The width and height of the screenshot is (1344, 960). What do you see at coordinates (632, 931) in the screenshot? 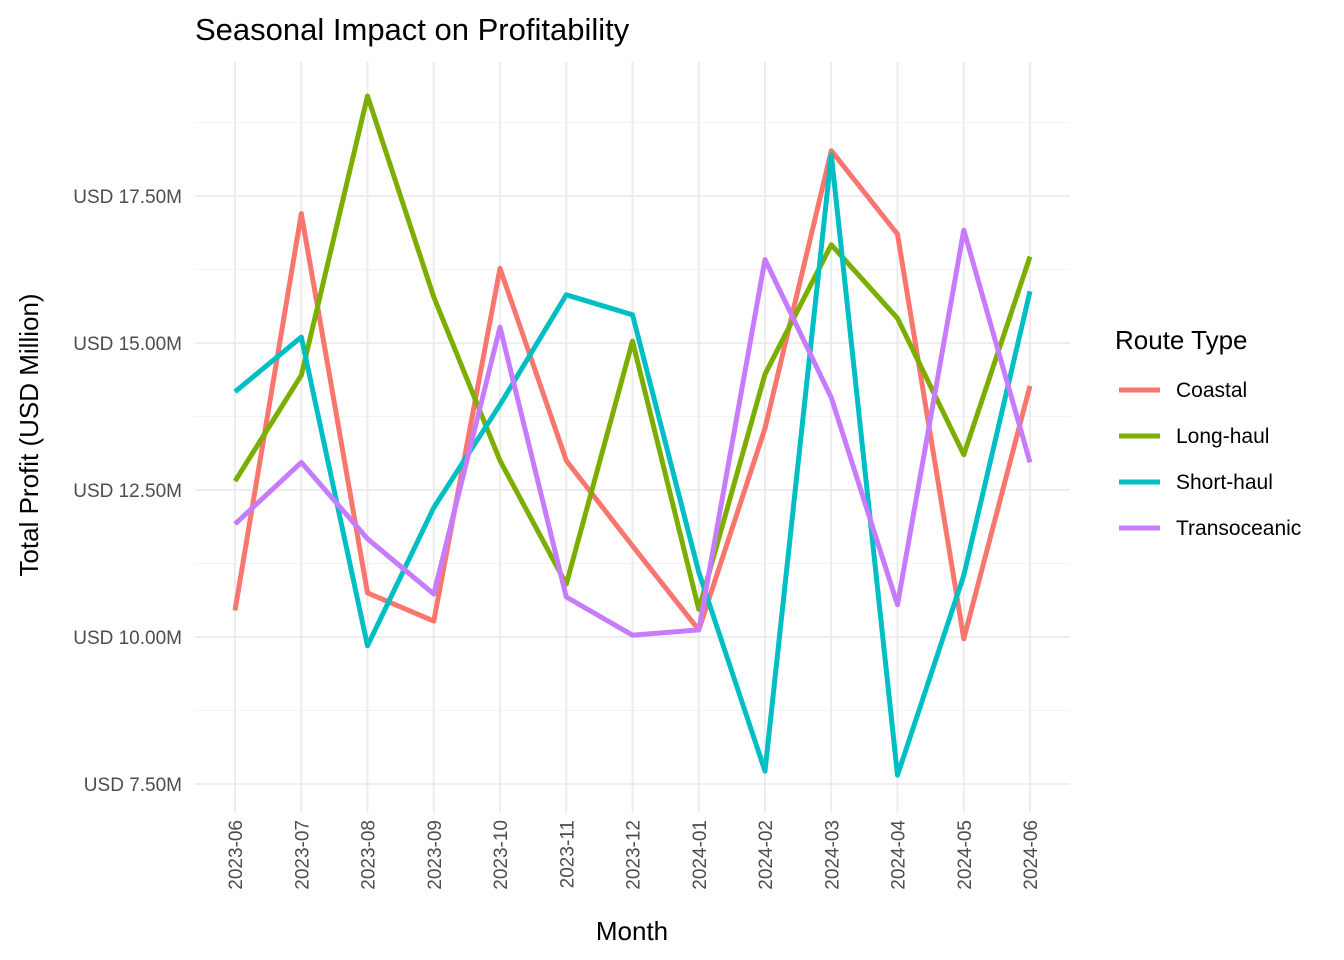
I see `x-axis-title: Month` at bounding box center [632, 931].